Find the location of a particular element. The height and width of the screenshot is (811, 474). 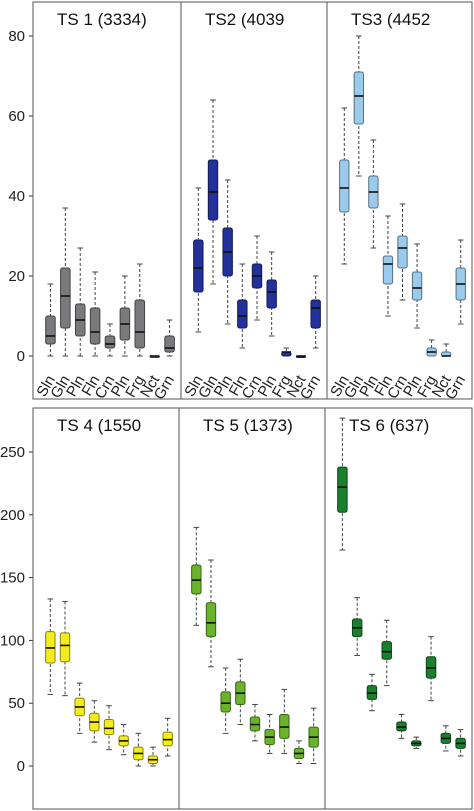

y-tick-label: 20 is located at coordinates (16, 276).